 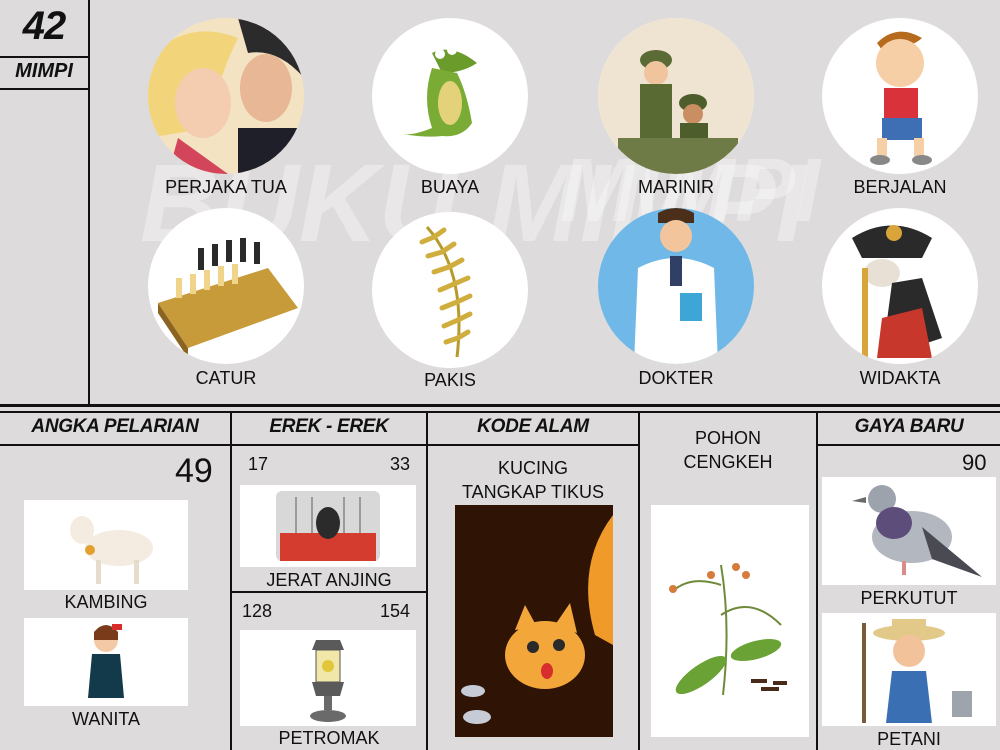 What do you see at coordinates (900, 187) in the screenshot?
I see `dream-label: BERJALAN` at bounding box center [900, 187].